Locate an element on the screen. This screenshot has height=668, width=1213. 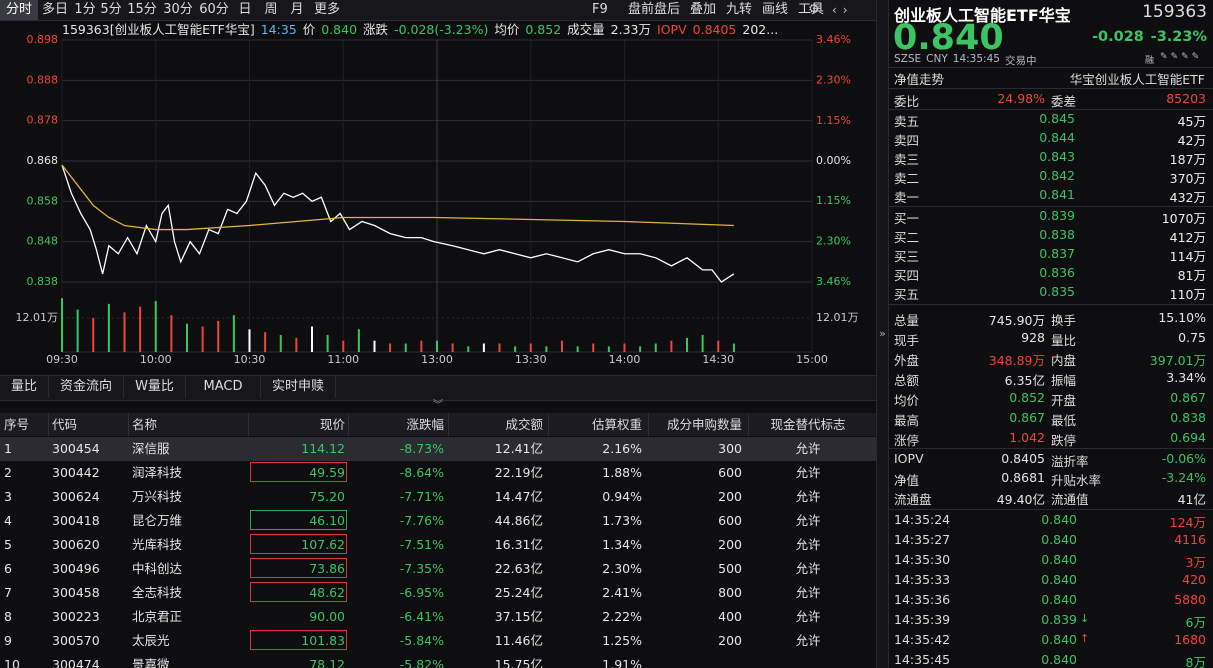
table-cell: 22.63亿 is located at coordinates (518, 568).